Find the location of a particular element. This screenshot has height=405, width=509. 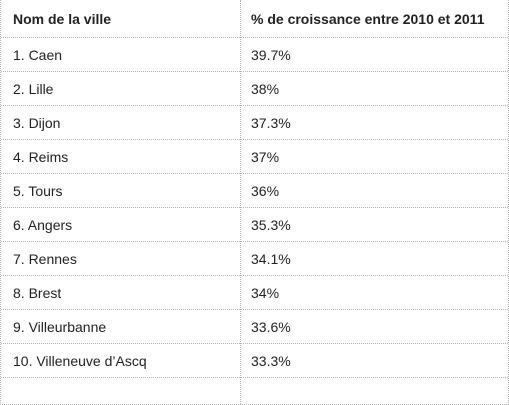

city-cell: 9. Villeurbanne is located at coordinates (60, 326).